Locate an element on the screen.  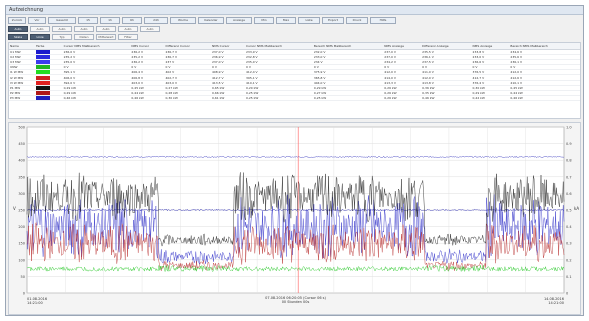
toolbar-button-10: Min is located at coordinates (264, 20).